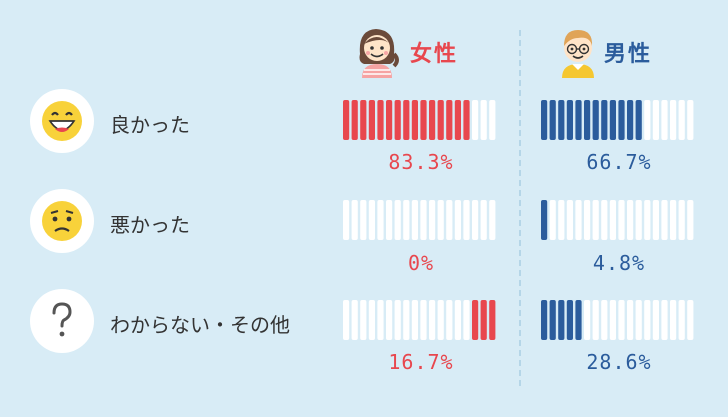 The width and height of the screenshot is (728, 417). What do you see at coordinates (150, 125) in the screenshot?
I see `category-label-good: 良かった` at bounding box center [150, 125].